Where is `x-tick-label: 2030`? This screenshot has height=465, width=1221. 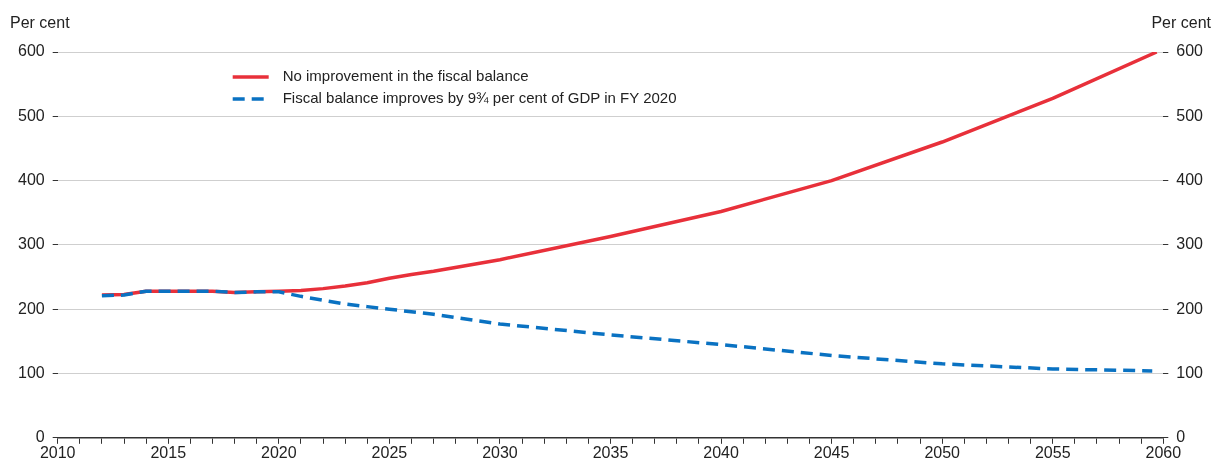
x-tick-label: 2030 is located at coordinates (500, 452).